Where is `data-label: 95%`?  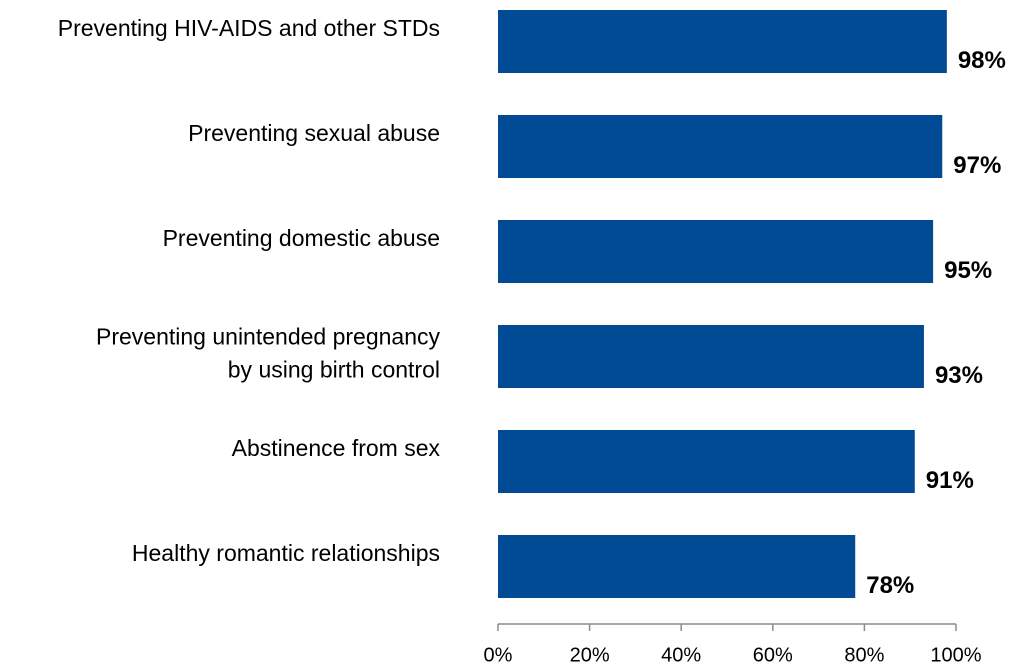 data-label: 95% is located at coordinates (968, 270).